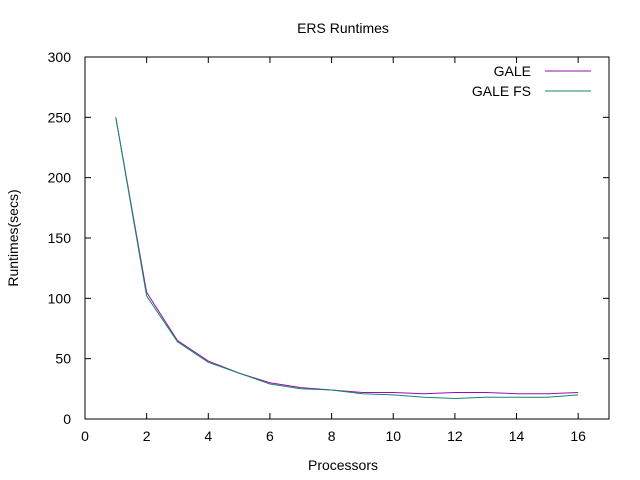  Describe the element at coordinates (517, 436) in the screenshot. I see `x-tick-label: 14` at that location.